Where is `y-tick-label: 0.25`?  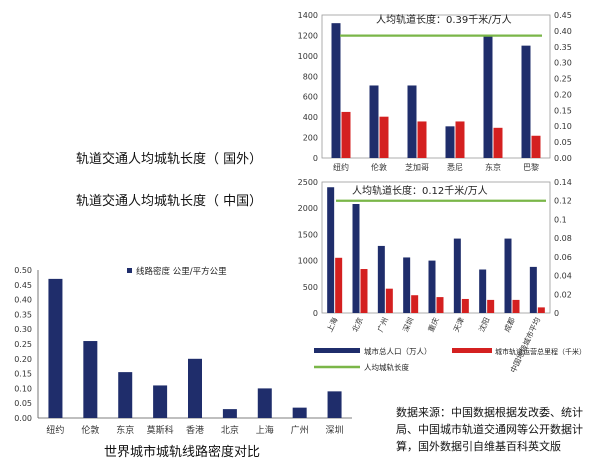
y-tick-label: 0.25 is located at coordinates (23, 344).